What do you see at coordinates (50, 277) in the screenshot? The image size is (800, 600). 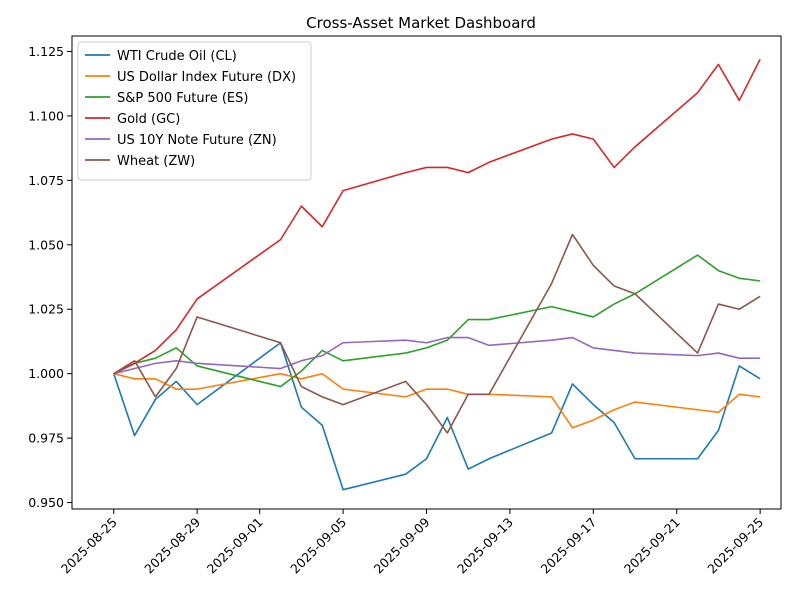 I see `y-axis: 0.950 0.975 1.000 1.025 1.050 1.075 1.100 1.125` at bounding box center [50, 277].